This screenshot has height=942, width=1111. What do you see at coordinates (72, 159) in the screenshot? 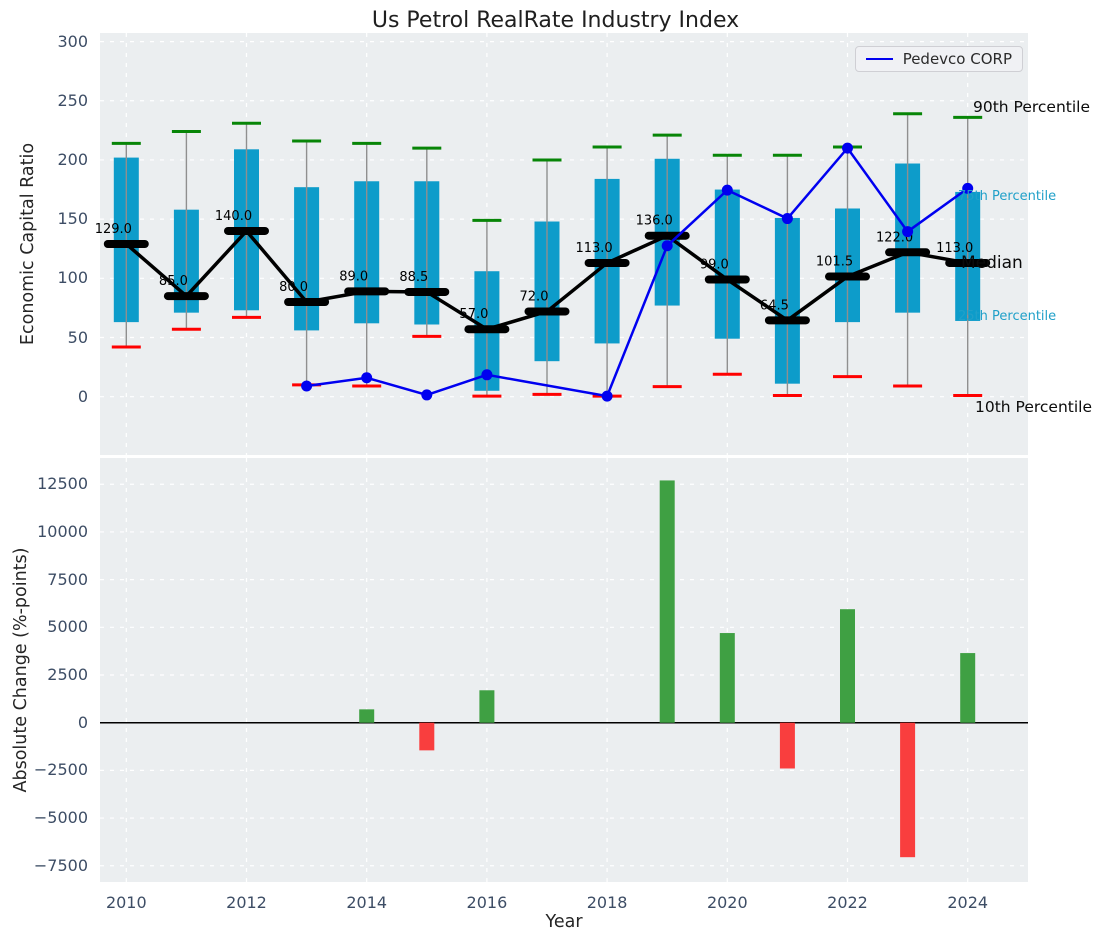
I see `top-y-tick-200: 200` at bounding box center [72, 159].